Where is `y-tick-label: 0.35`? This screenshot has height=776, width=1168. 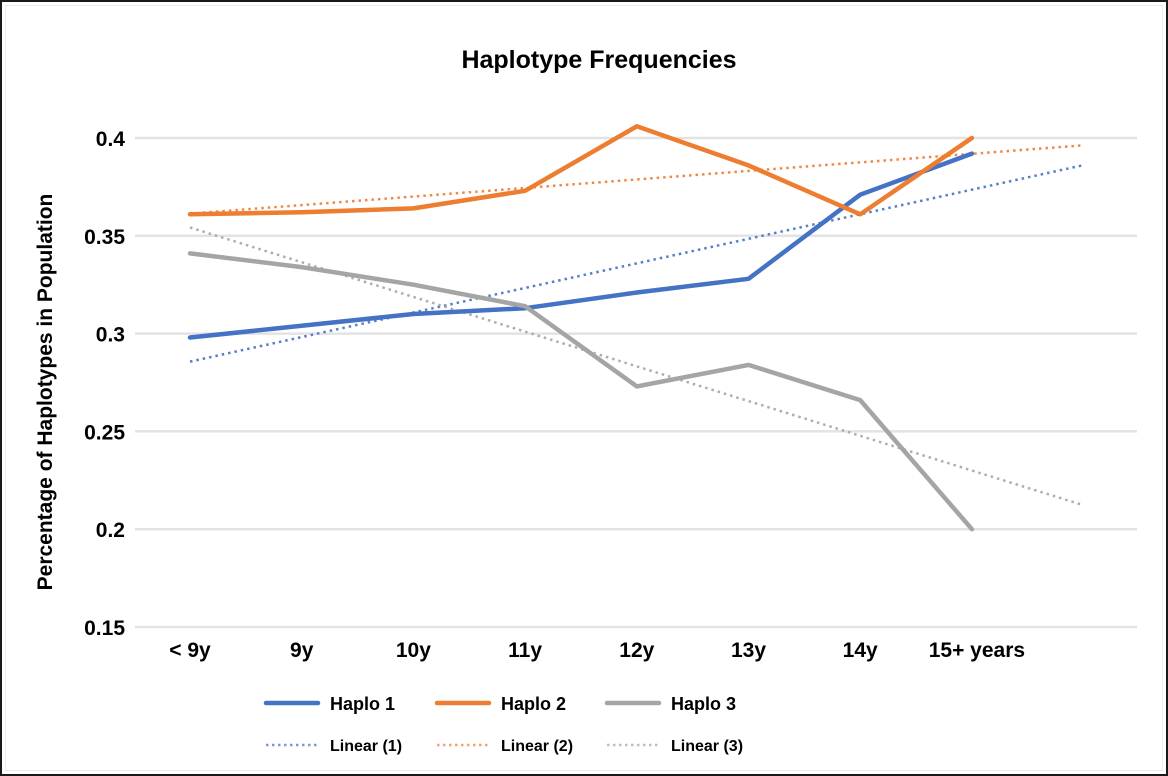 y-tick-label: 0.35 is located at coordinates (104, 237).